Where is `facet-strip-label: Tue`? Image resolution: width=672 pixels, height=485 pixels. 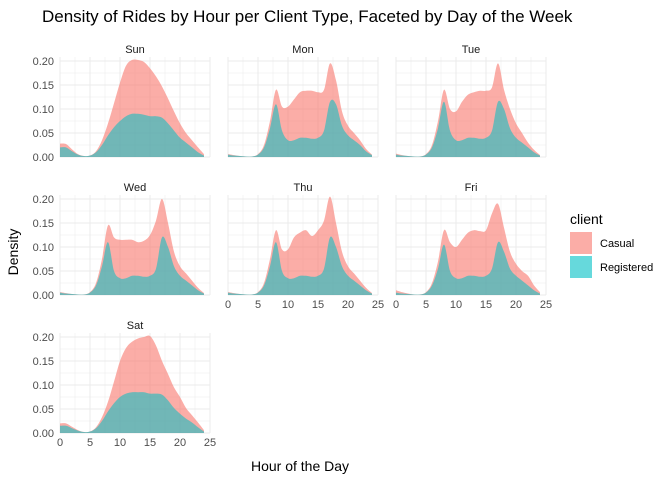
facet-strip-label: Tue is located at coordinates (471, 50).